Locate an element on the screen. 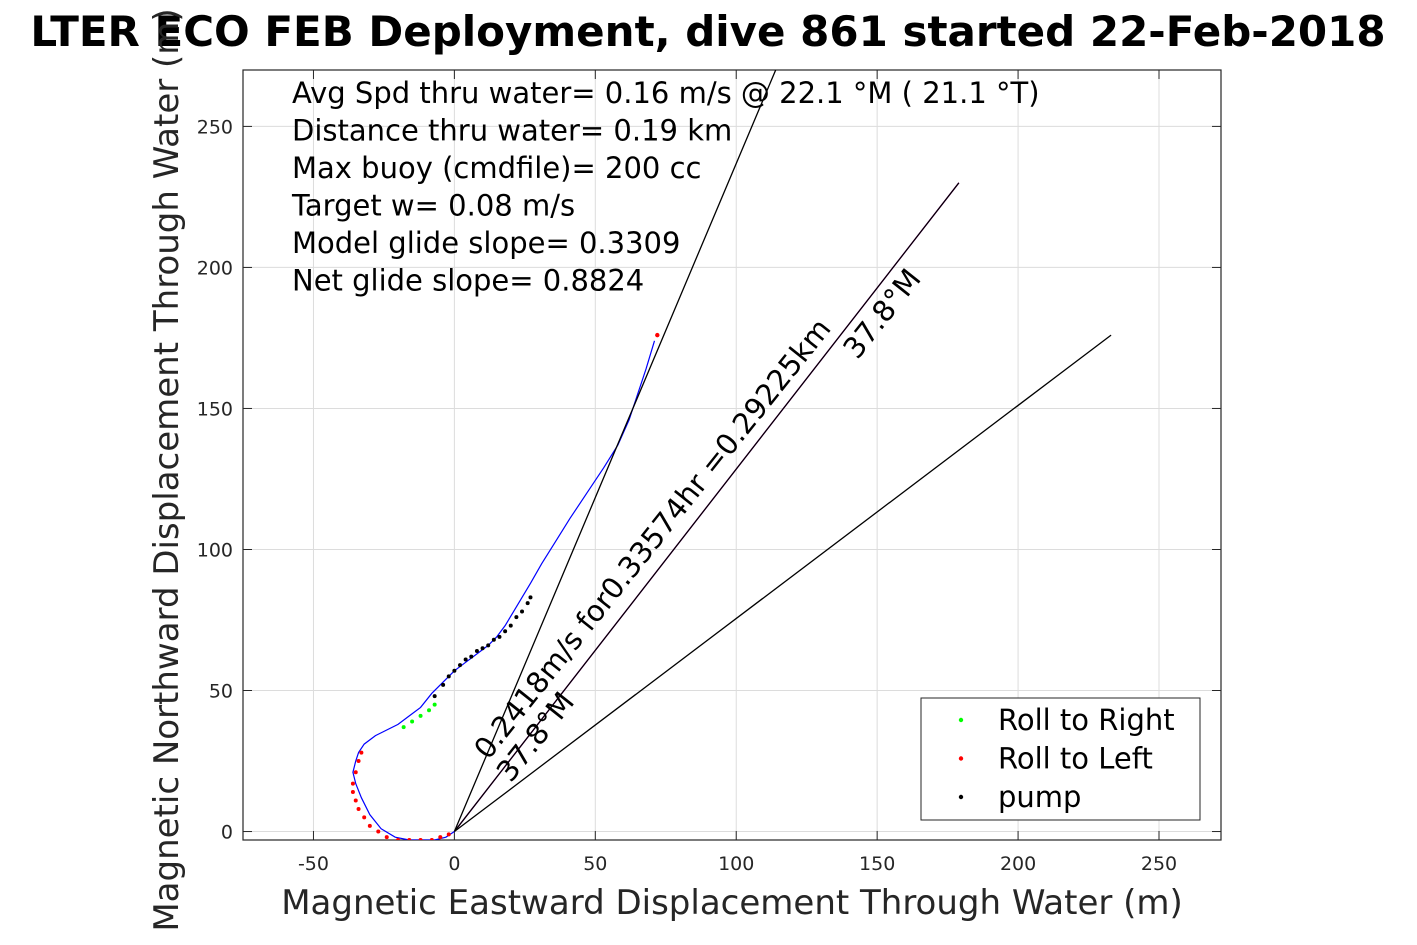 The width and height of the screenshot is (1417, 945). x-tick-label: 150 is located at coordinates (877, 864).